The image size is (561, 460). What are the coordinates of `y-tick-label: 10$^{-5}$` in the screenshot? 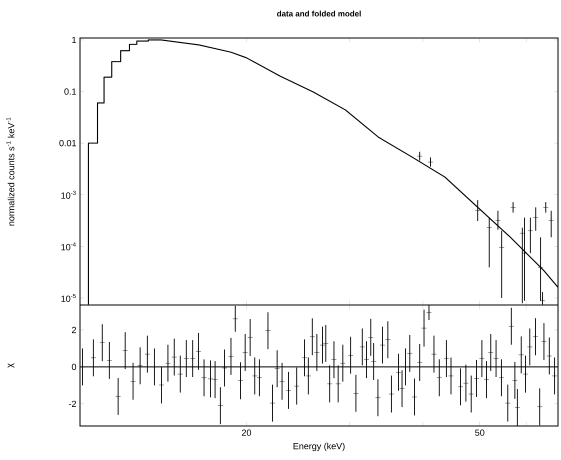 It's located at (68, 298).